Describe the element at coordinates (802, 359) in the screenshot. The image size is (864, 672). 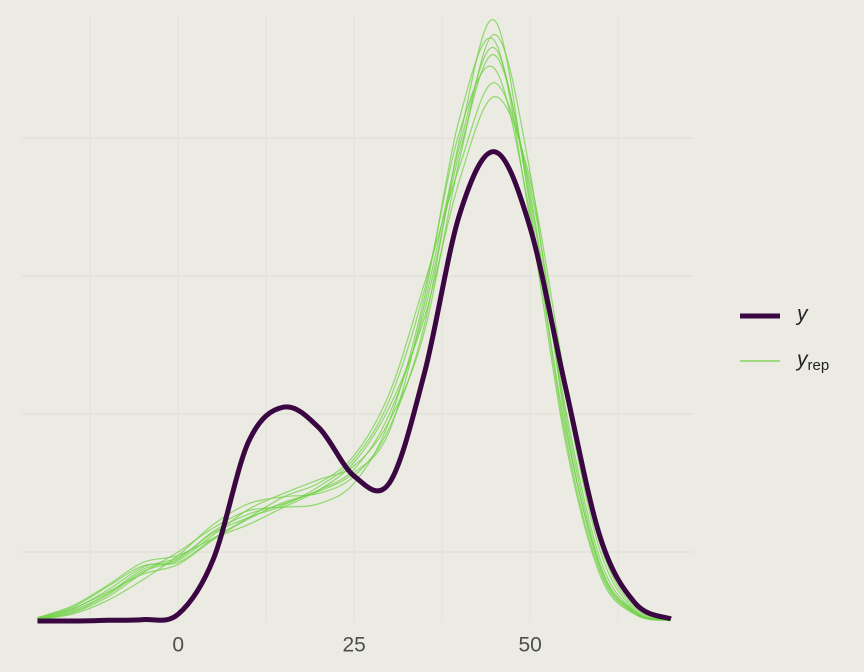
I see `legend-label-main: y` at that location.